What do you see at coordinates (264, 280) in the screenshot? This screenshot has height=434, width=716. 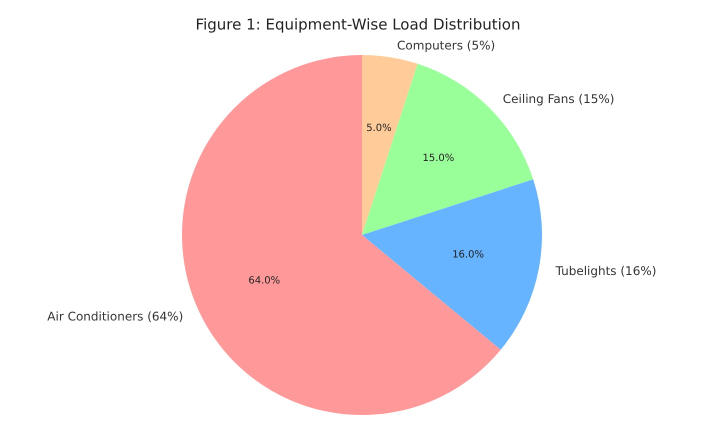 I see `data-label: 64.0%` at bounding box center [264, 280].